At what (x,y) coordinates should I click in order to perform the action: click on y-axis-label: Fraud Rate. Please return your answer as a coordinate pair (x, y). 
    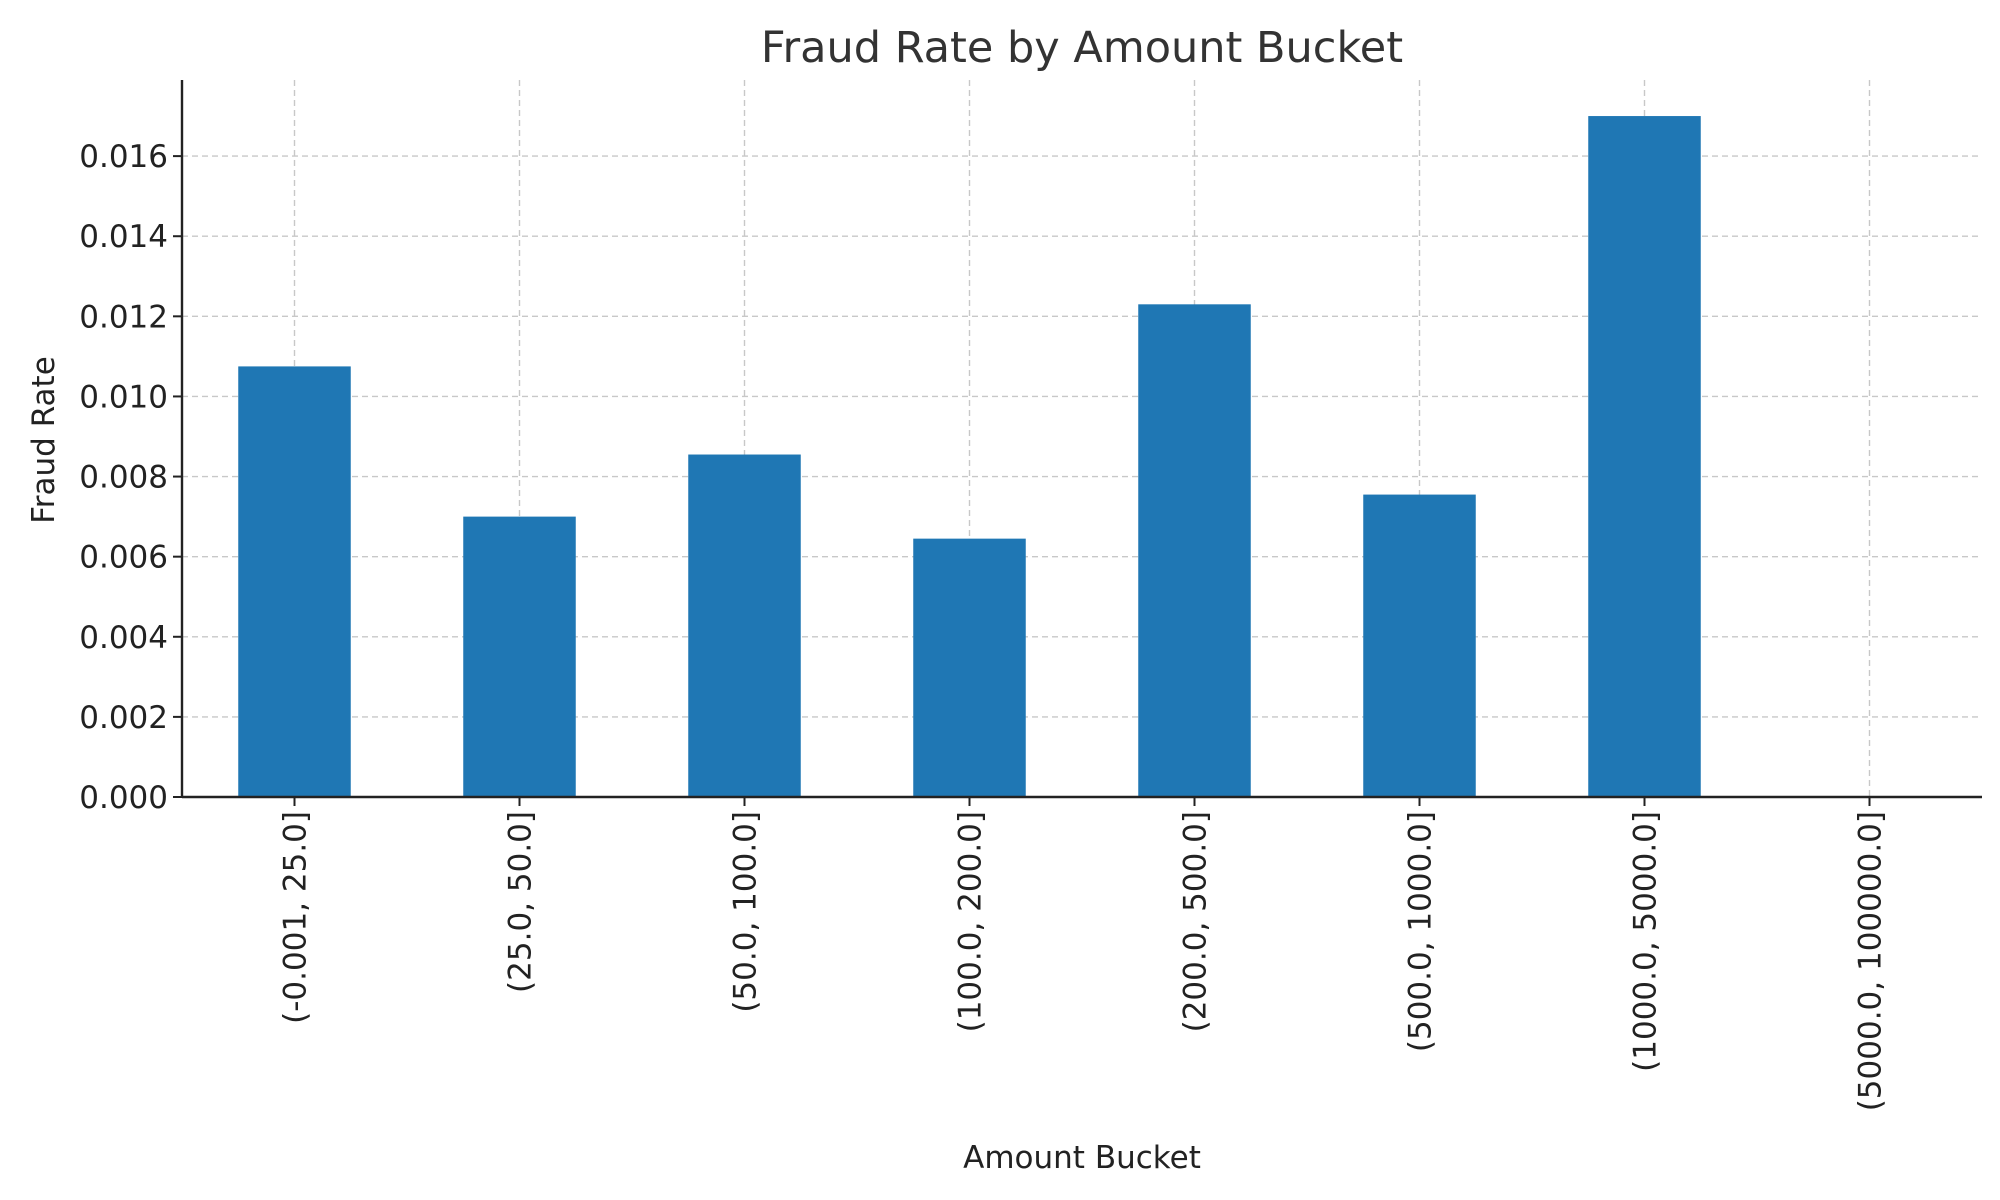
    Looking at the image, I should click on (44, 440).